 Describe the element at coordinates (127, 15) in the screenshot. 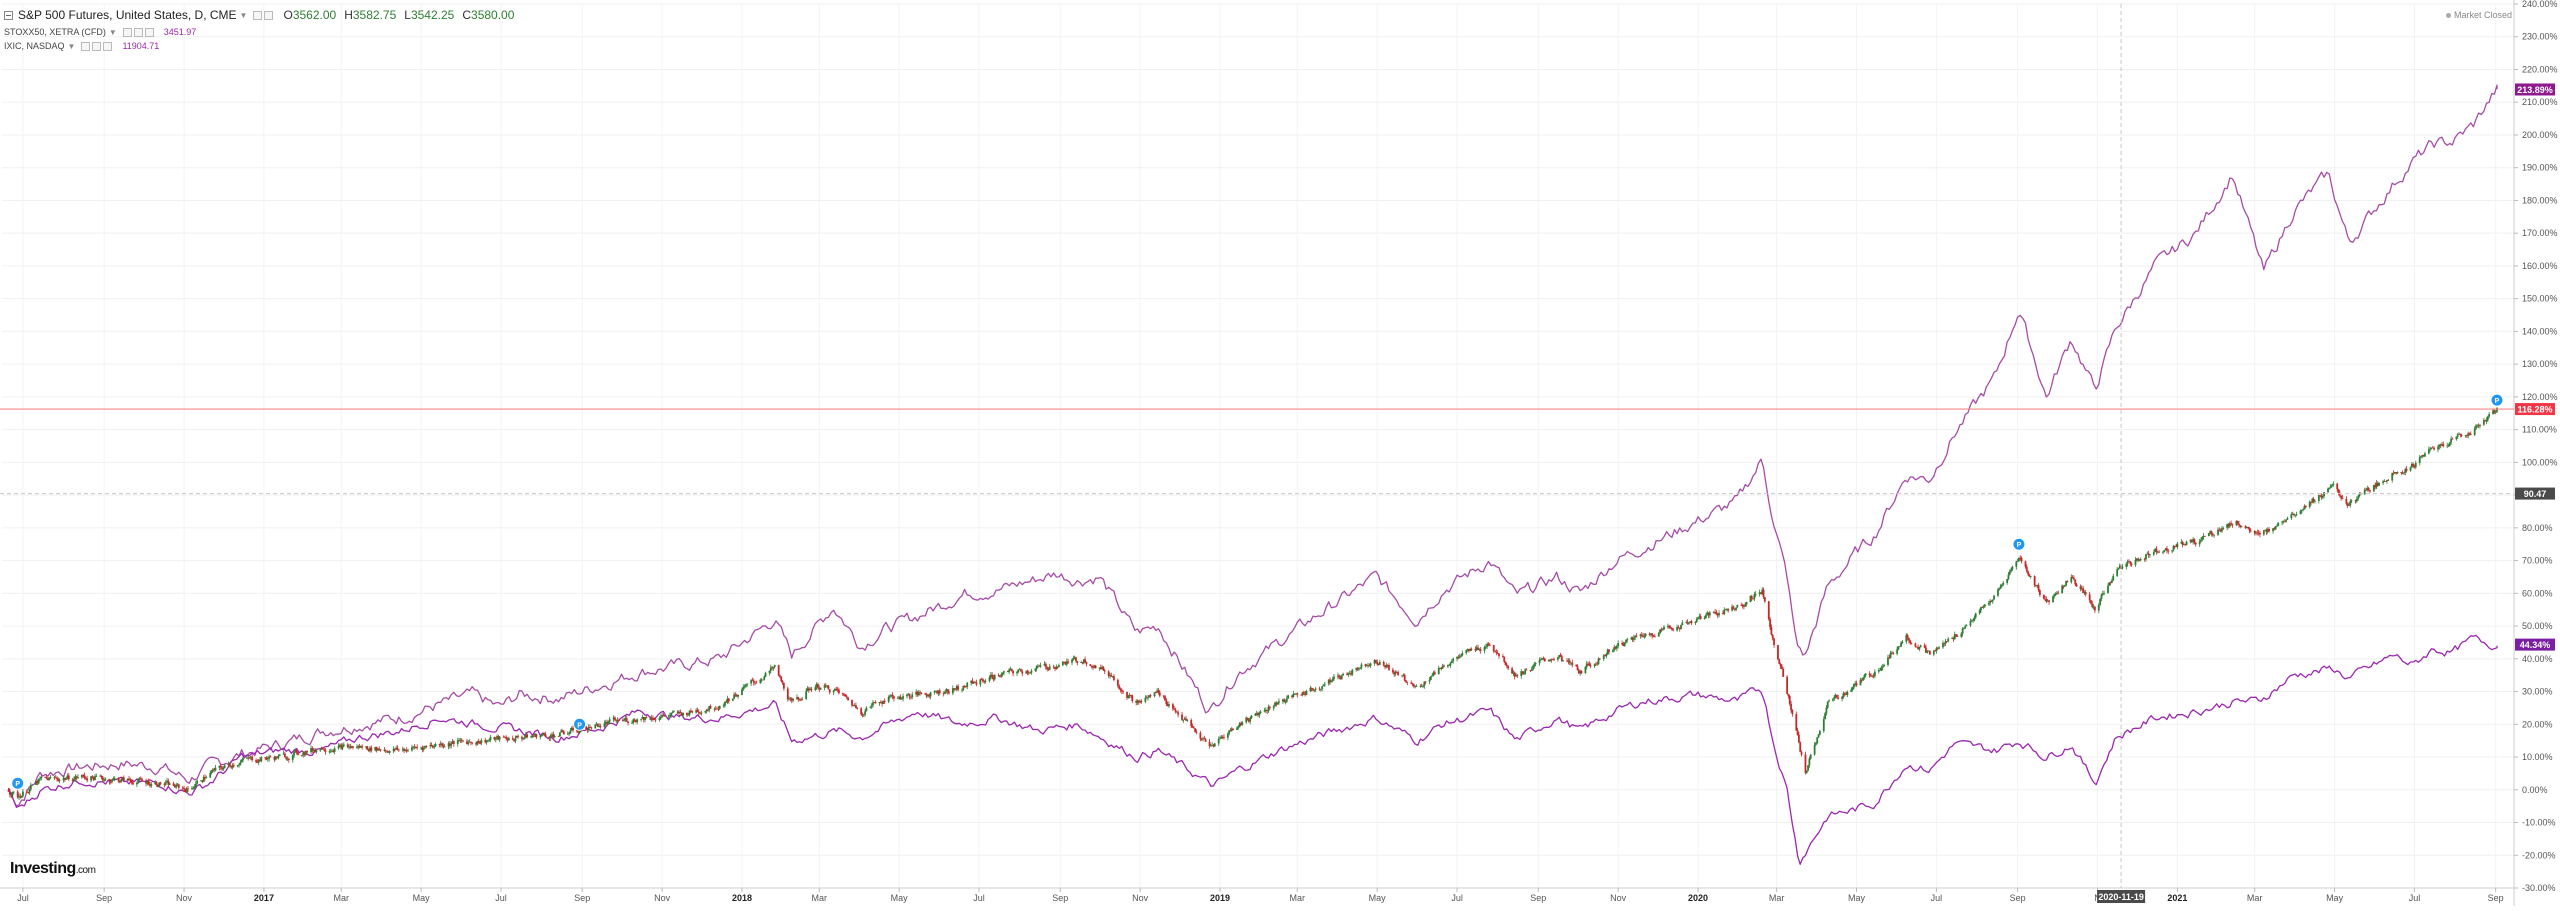

I see `symbol-title: S&P 500 Futures, United States, D, CME` at that location.